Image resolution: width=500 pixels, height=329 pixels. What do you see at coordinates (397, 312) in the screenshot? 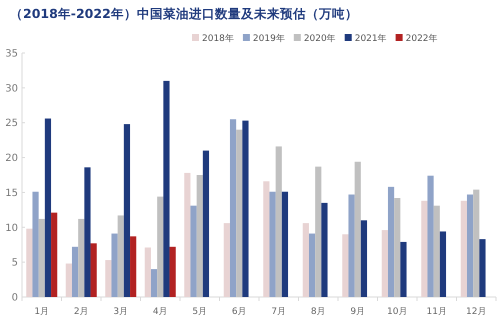
I see `x-tick-label: 10月` at bounding box center [397, 312].